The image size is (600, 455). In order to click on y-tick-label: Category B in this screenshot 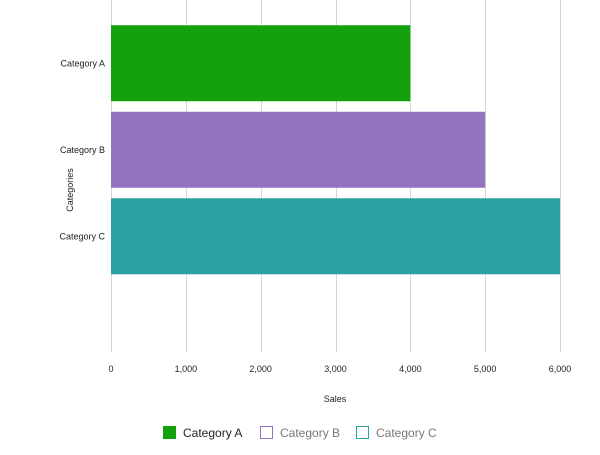, I will do `click(82, 150)`.